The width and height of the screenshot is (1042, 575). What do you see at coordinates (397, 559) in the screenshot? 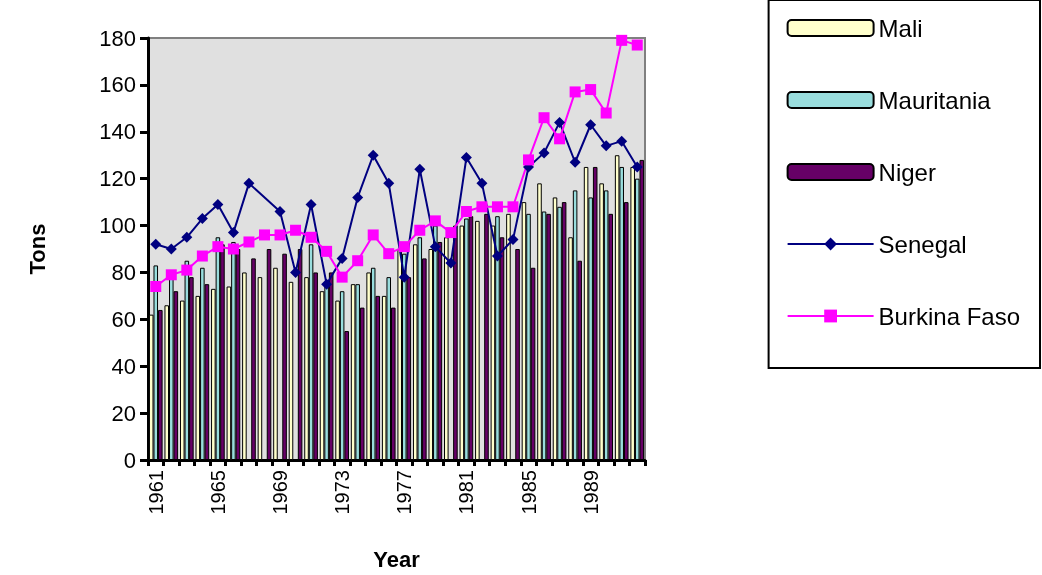
I see `x-axis-title: Year` at bounding box center [397, 559].